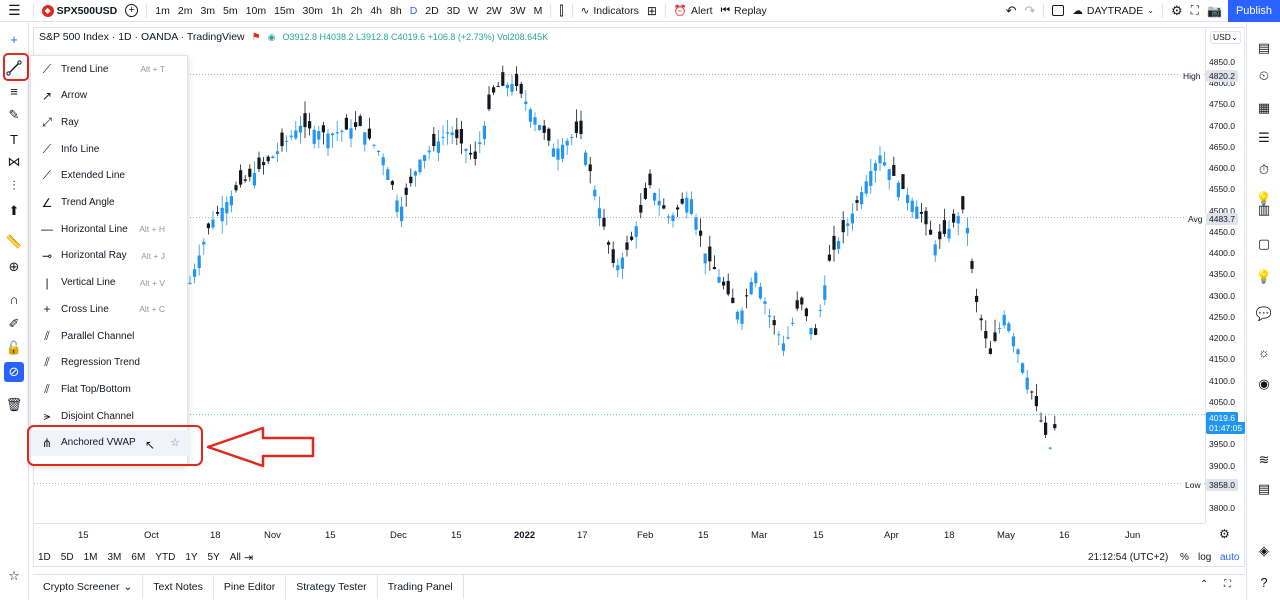  I want to click on layout-select-icon, so click(1058, 11).